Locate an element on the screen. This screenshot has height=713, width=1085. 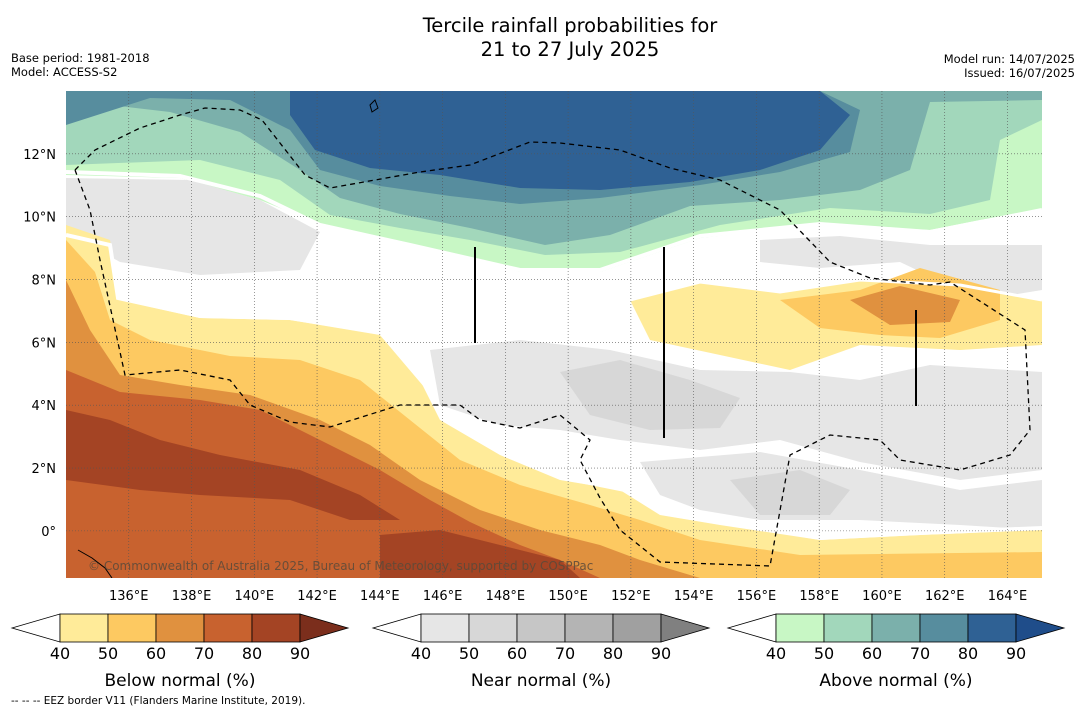
longitude-label: 148°E is located at coordinates (506, 596).